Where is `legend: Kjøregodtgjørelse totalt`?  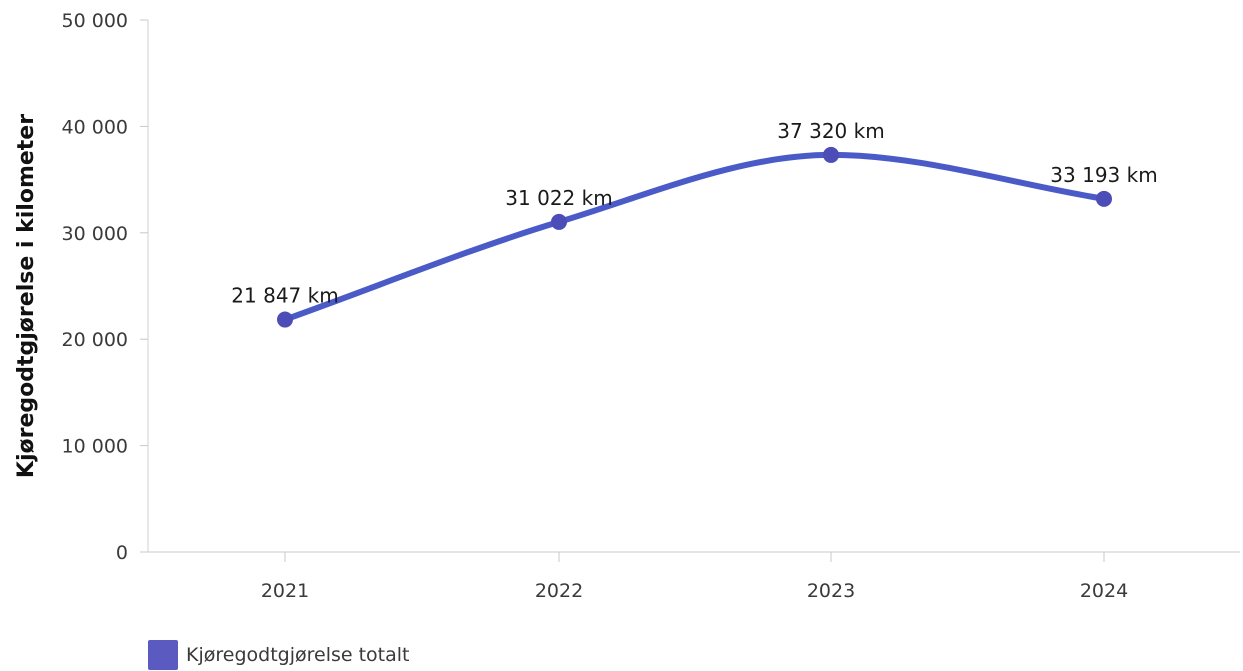 legend: Kjøregodtgjørelse totalt is located at coordinates (279, 655).